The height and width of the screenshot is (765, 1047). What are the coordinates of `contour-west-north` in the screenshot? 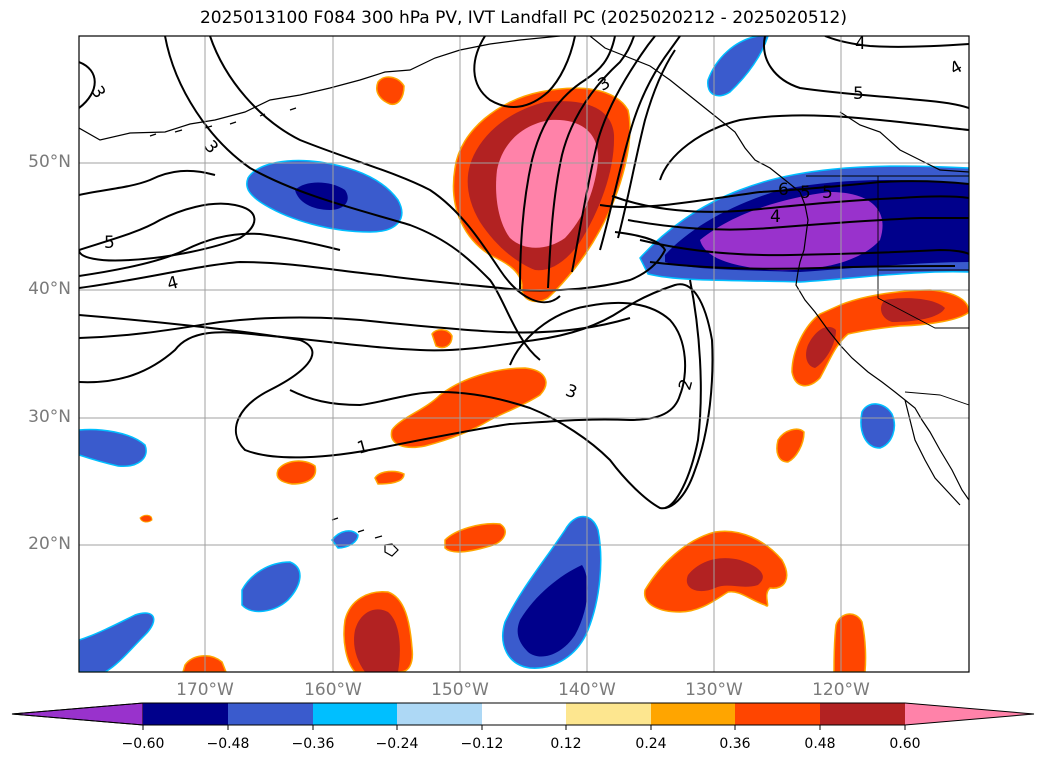 It's located at (147, 128).